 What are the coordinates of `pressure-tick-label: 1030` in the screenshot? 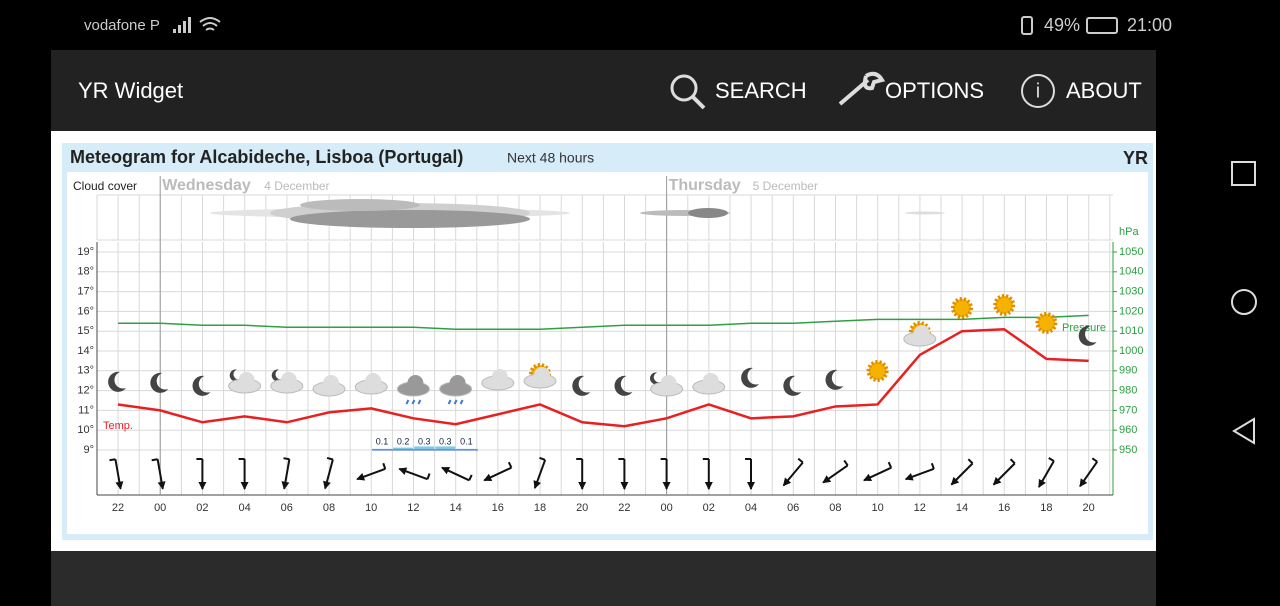 It's located at (1131, 292).